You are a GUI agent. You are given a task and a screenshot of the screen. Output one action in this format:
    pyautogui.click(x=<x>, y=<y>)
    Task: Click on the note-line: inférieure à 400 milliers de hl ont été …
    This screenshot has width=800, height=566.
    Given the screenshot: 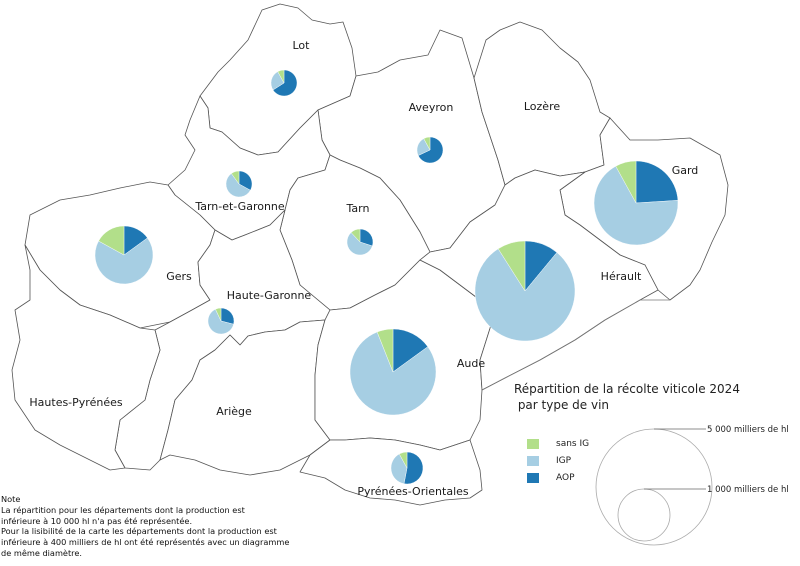 What is the action you would take?
    pyautogui.click(x=145, y=542)
    